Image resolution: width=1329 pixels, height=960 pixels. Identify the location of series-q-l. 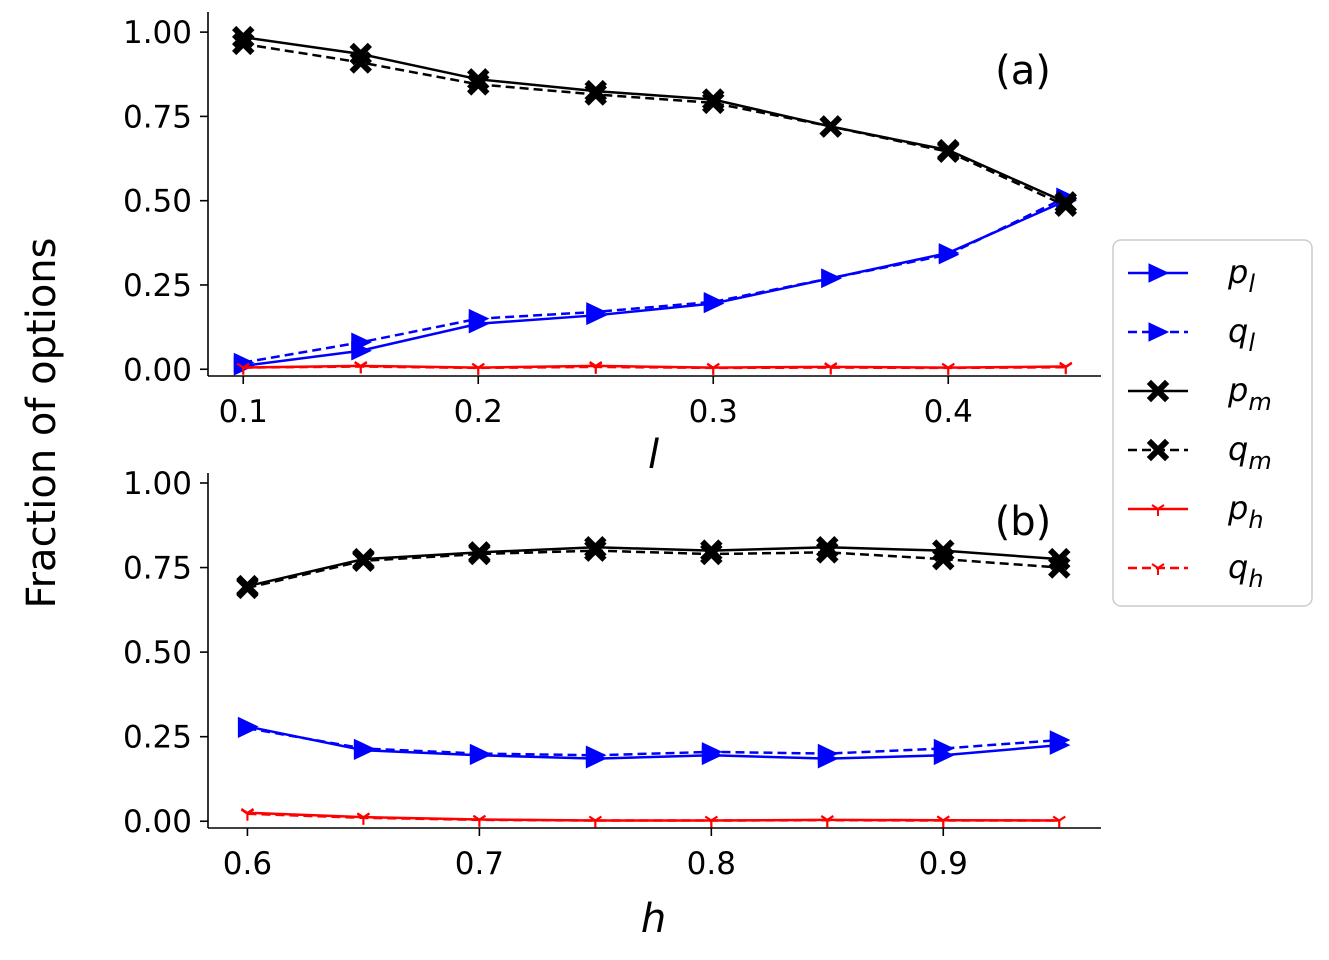
(654, 742).